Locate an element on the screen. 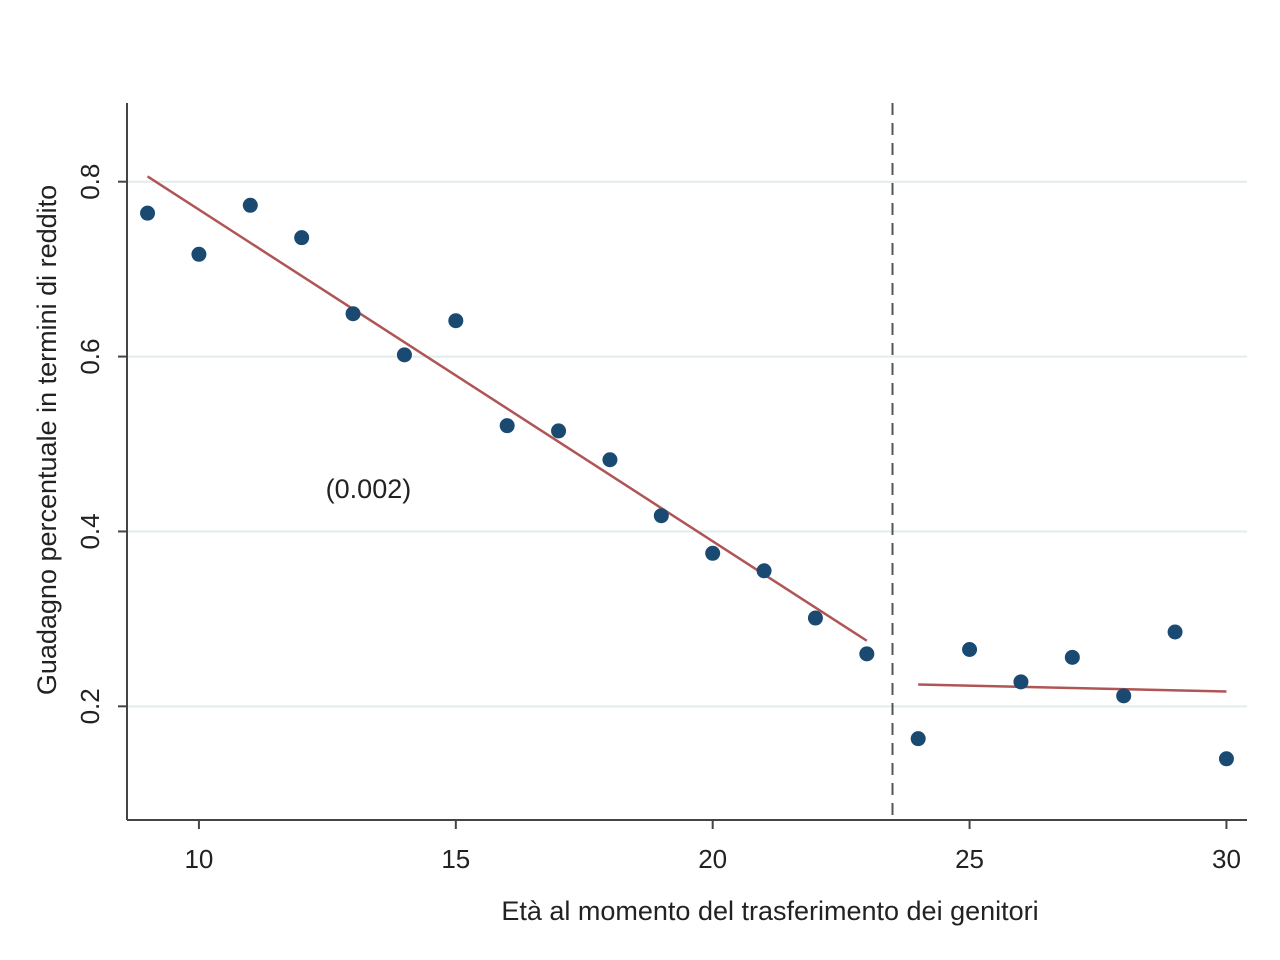 This screenshot has height=960, width=1280. x-tick-label: 25 is located at coordinates (969, 859).